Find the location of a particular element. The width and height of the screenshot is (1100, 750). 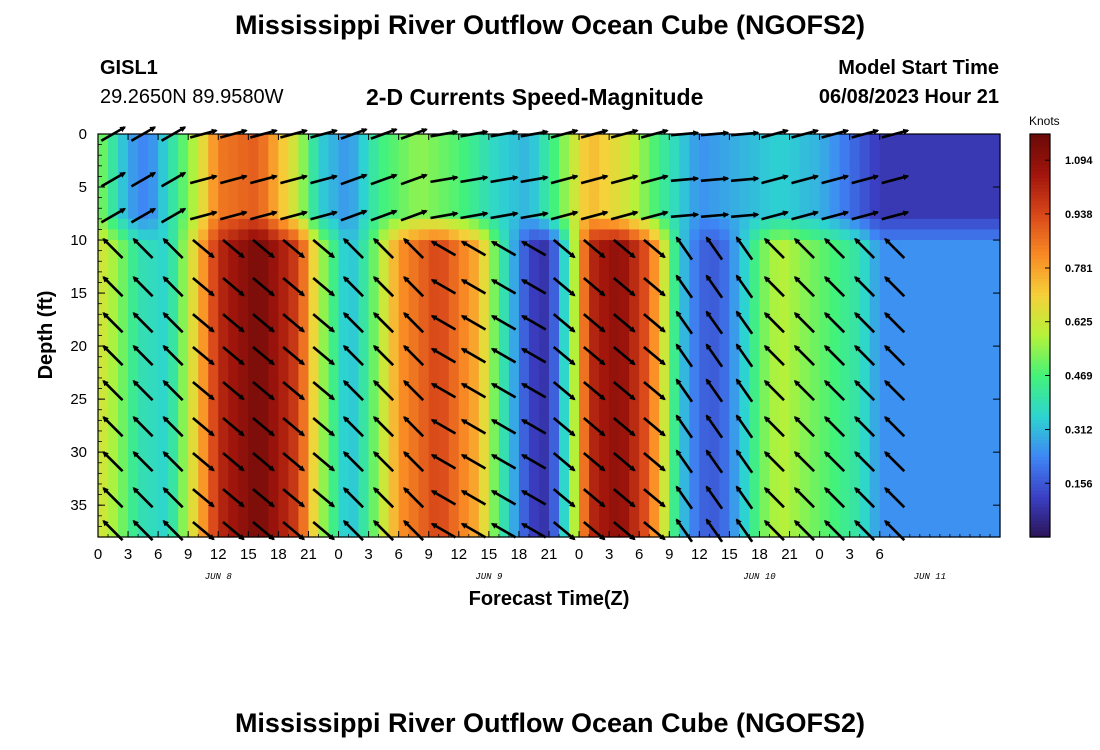

colorbar-swatch is located at coordinates (1040, 512).